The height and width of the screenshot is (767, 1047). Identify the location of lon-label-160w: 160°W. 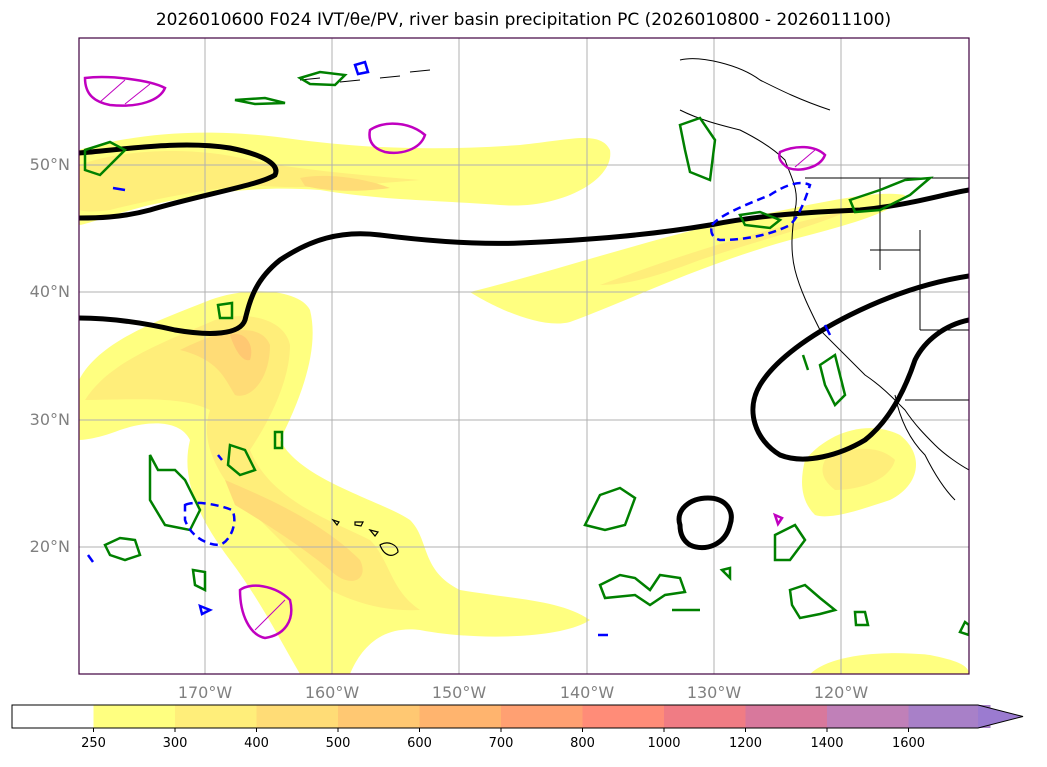
(332, 692).